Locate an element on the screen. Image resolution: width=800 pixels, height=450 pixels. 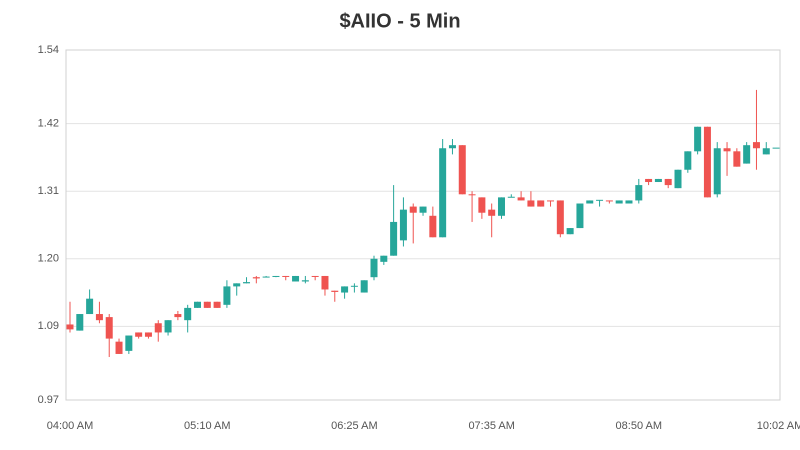
y-tick-label: 0.97 is located at coordinates (48, 400).